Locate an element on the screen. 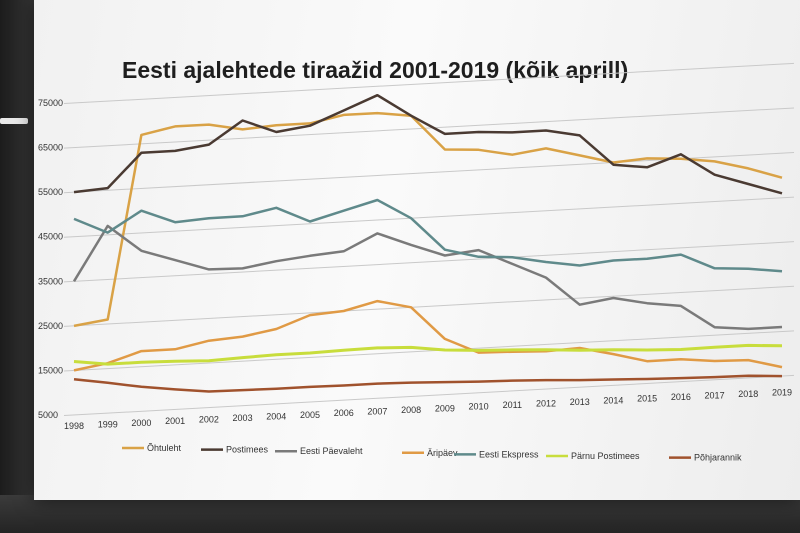  x-tick-label: 2003 is located at coordinates (243, 418).